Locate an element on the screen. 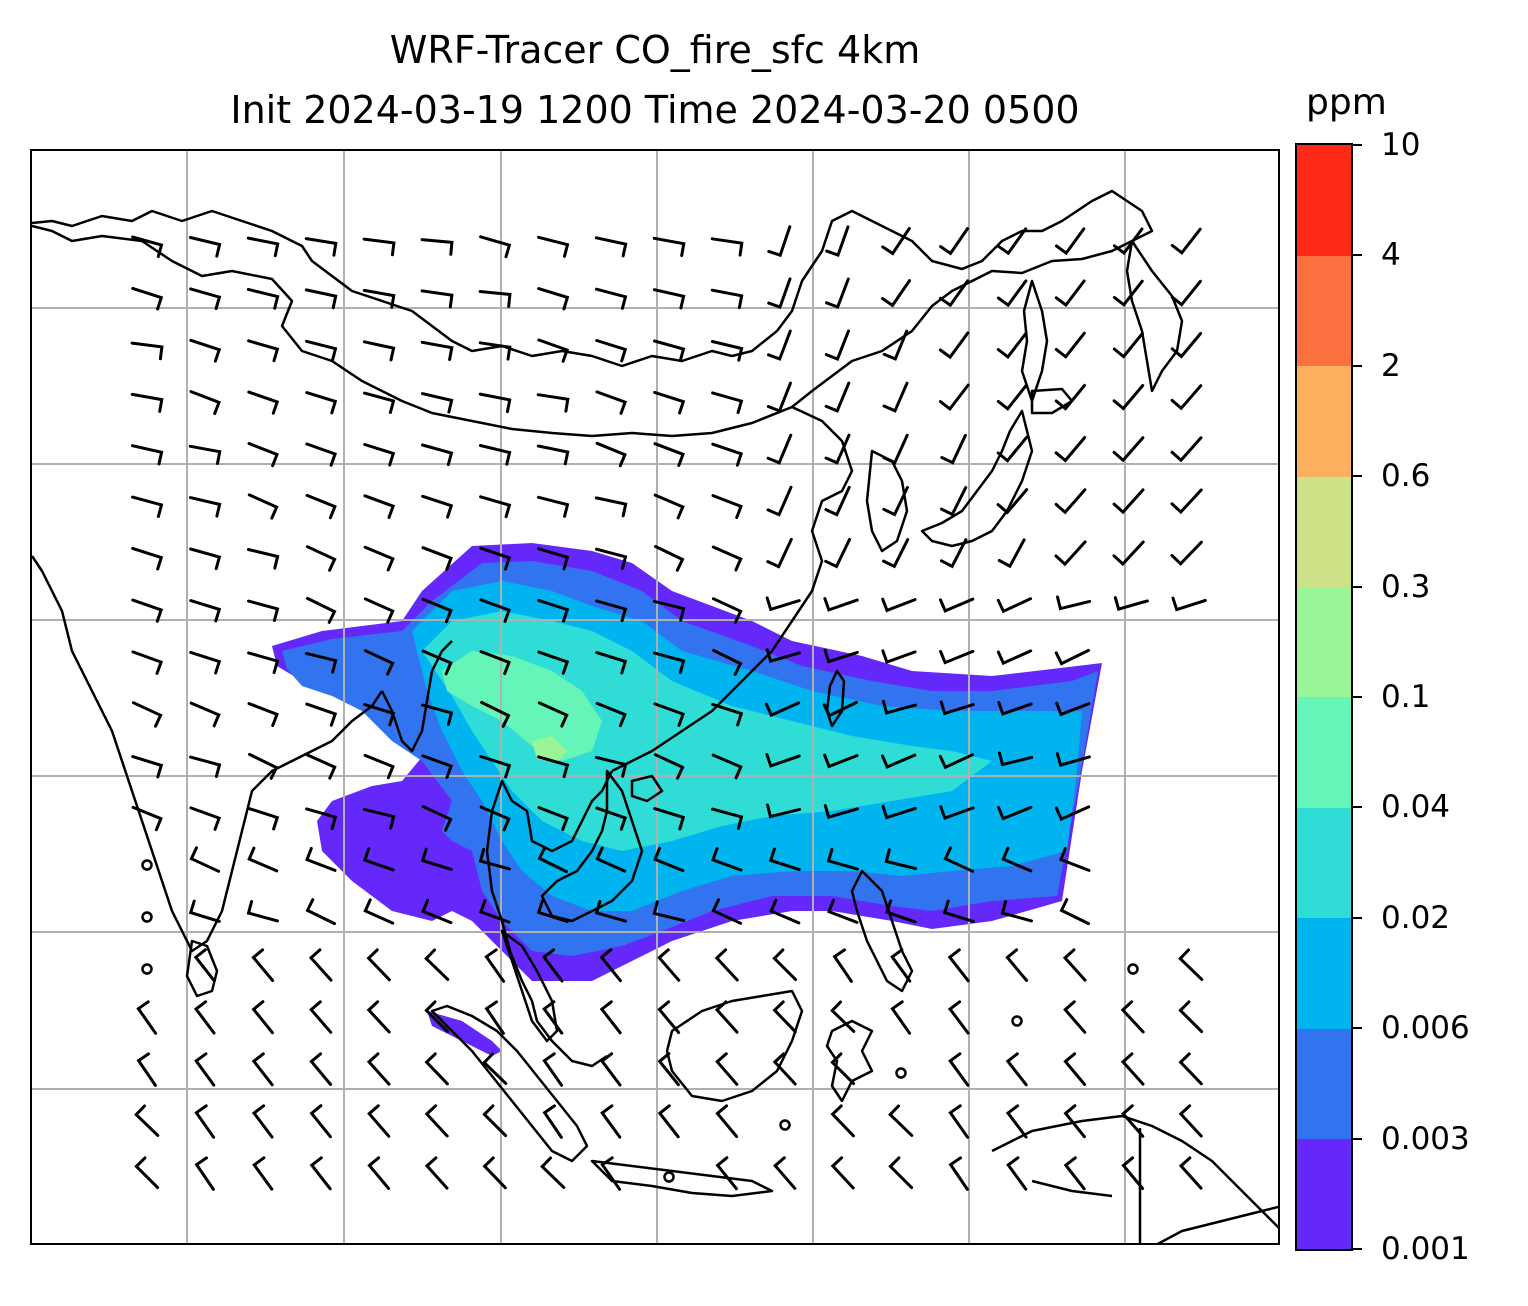  coastline-sri-lanka is located at coordinates (202, 968).